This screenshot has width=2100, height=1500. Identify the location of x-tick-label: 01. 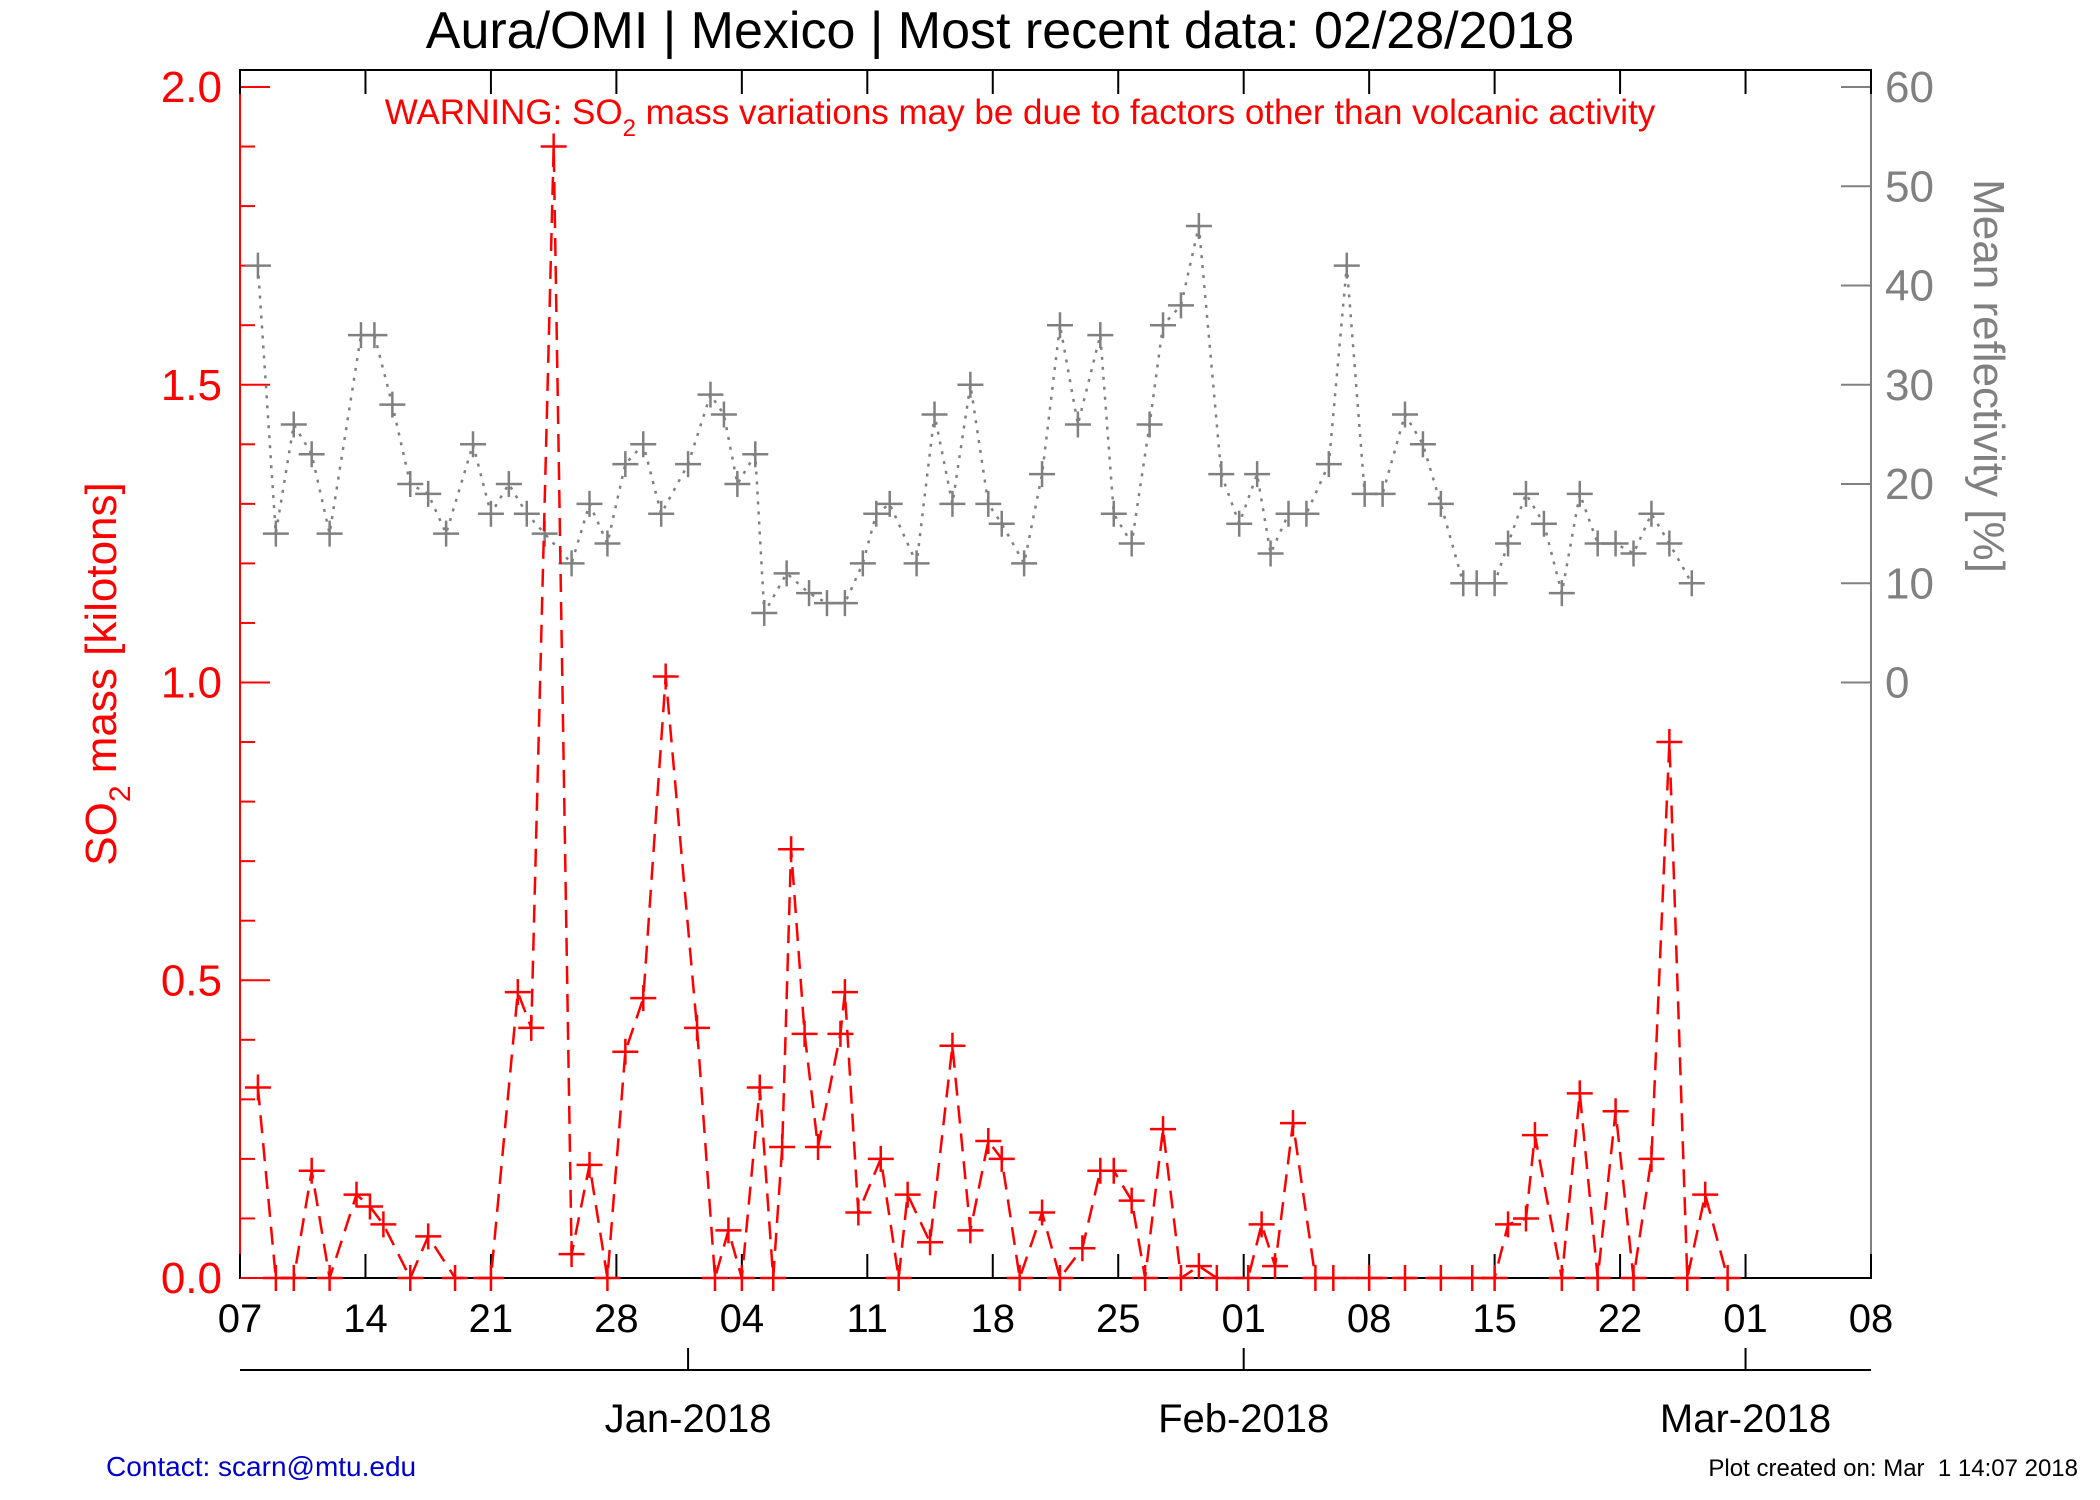
(1243, 1319).